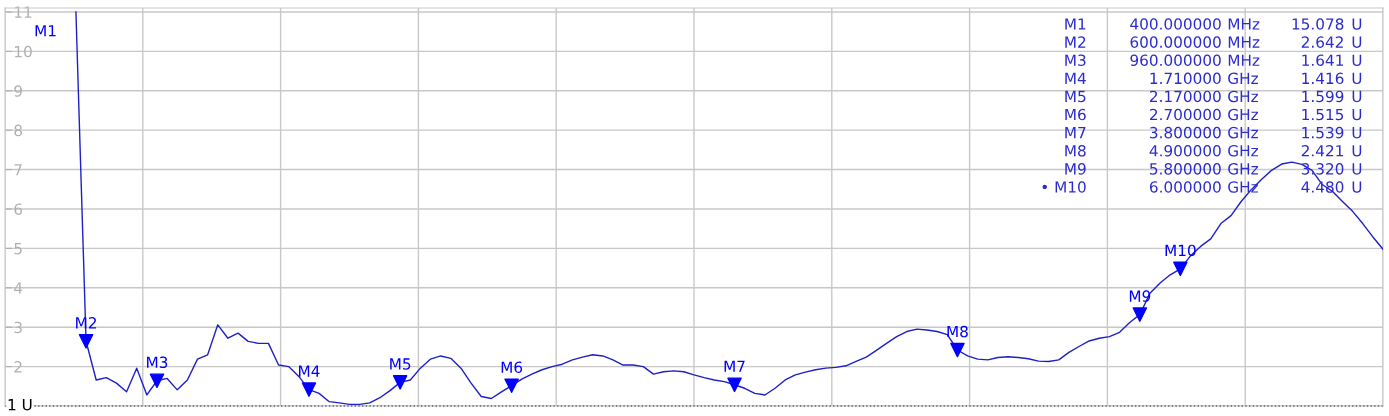  What do you see at coordinates (18, 91) in the screenshot?
I see `y-tick-label: 9` at bounding box center [18, 91].